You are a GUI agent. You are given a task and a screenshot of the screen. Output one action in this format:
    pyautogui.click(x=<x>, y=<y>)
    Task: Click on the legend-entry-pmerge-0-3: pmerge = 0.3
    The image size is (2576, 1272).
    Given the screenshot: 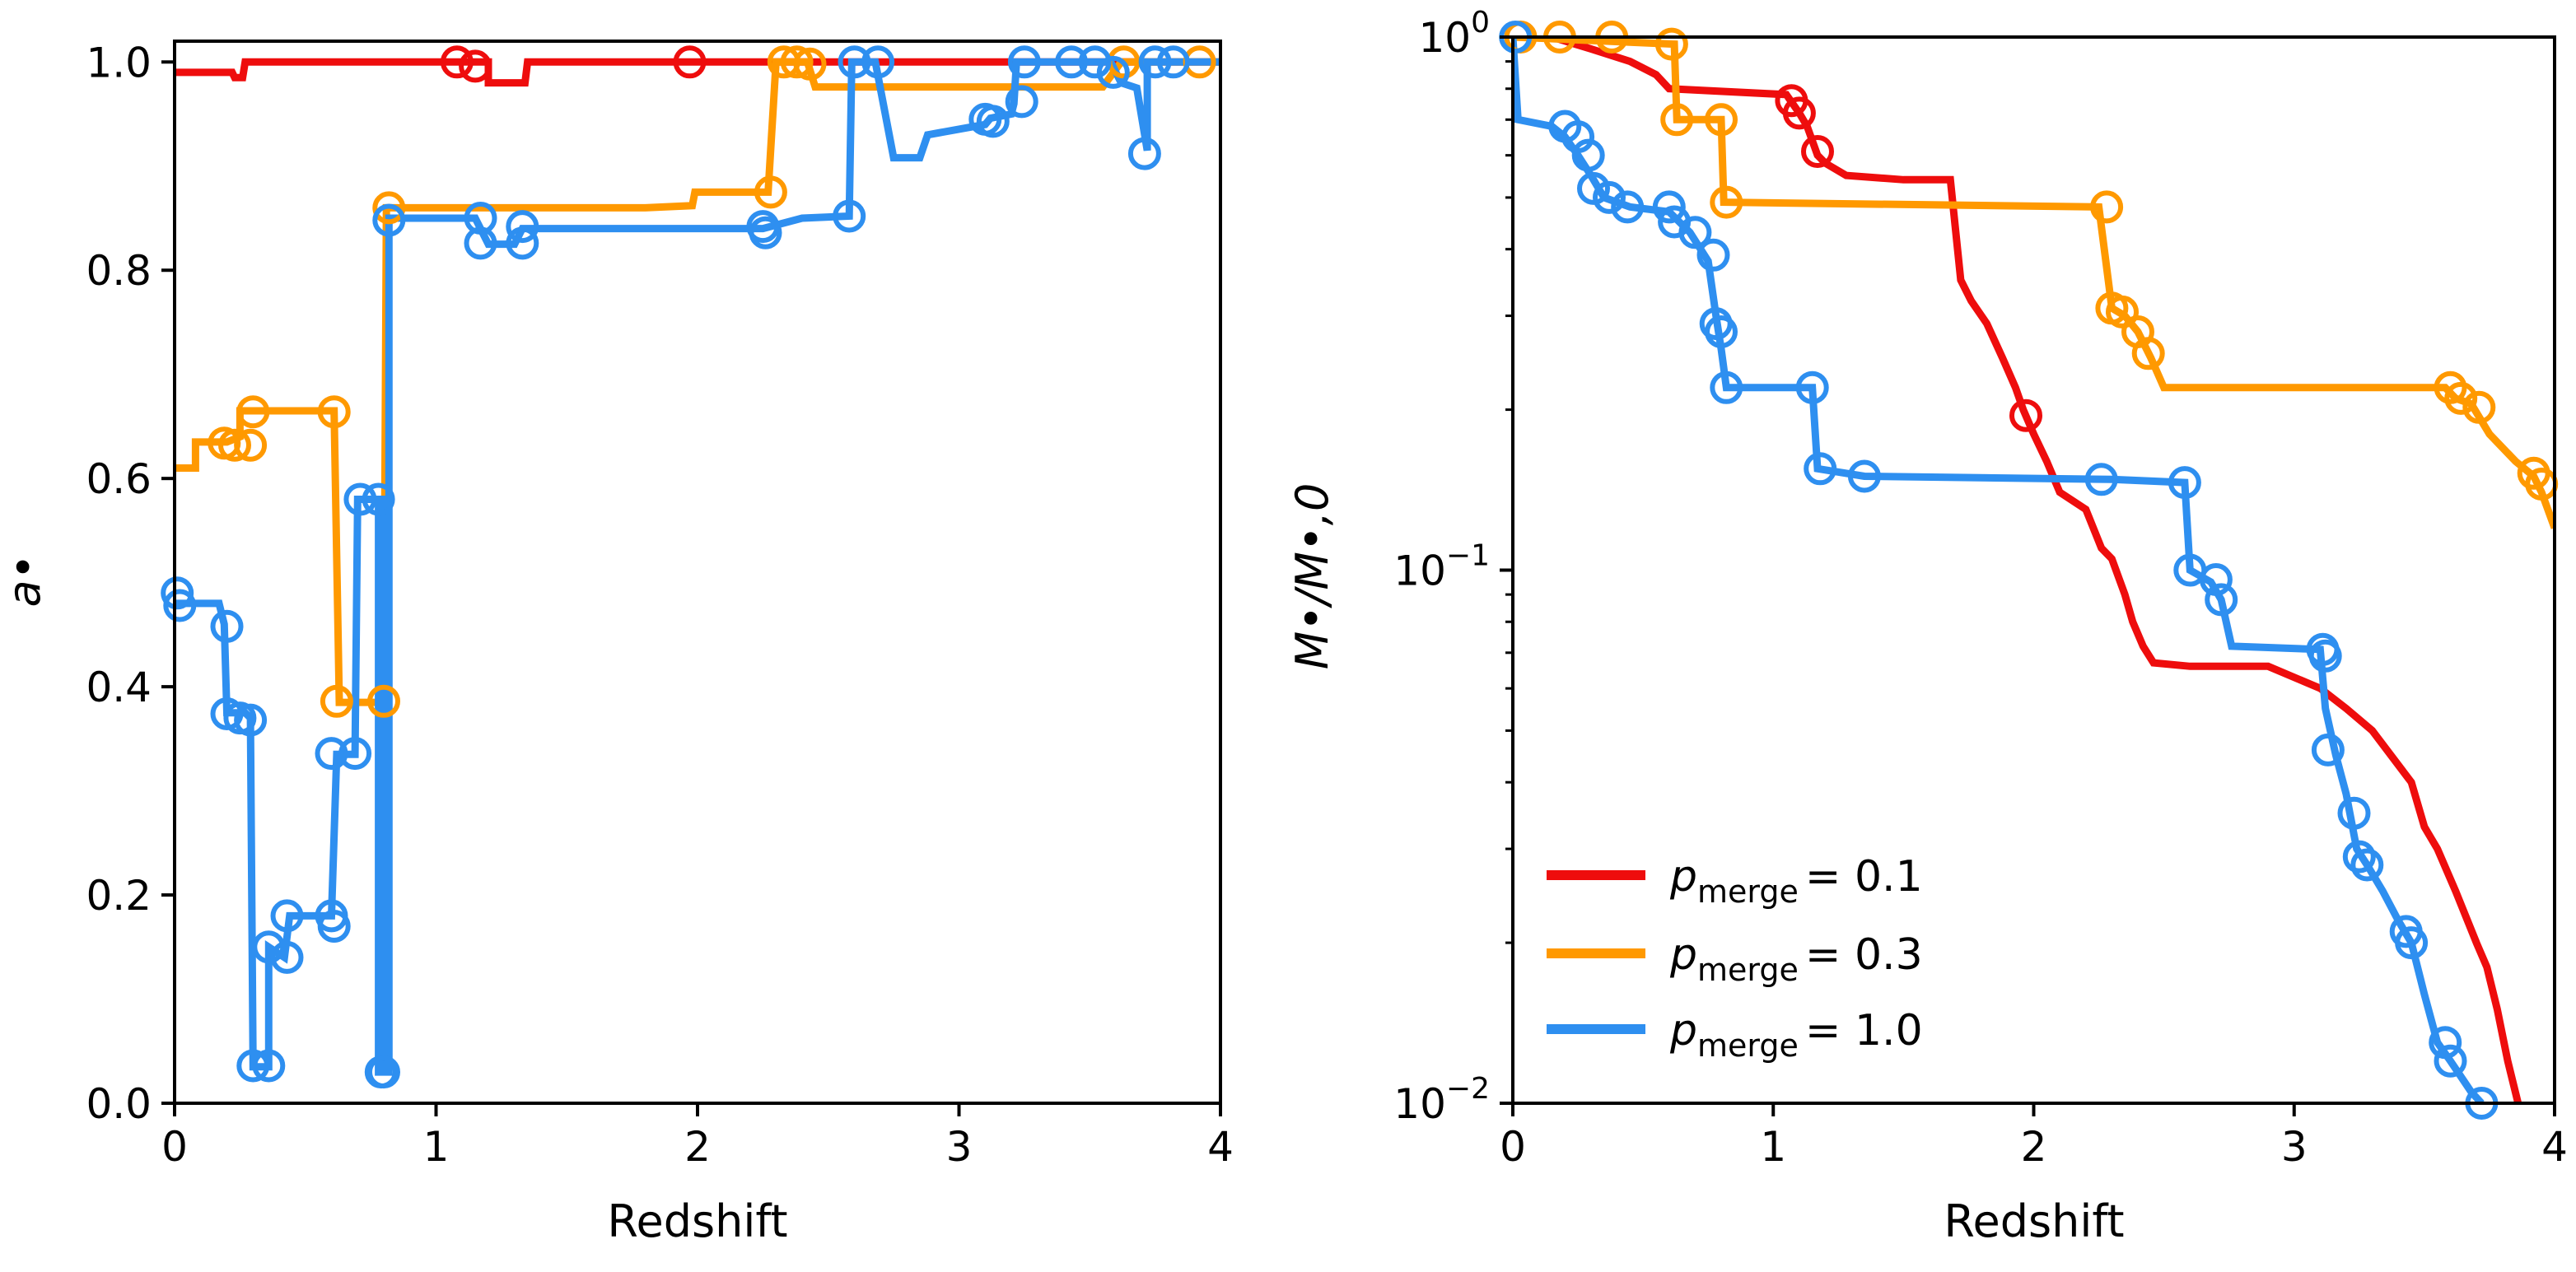 What is the action you would take?
    pyautogui.click(x=1735, y=959)
    